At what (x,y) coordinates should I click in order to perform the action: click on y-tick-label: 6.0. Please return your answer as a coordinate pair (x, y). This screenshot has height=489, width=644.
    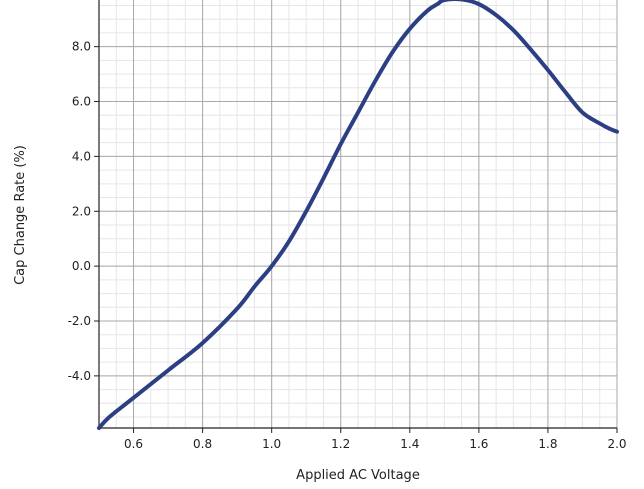
    Looking at the image, I should click on (81, 102).